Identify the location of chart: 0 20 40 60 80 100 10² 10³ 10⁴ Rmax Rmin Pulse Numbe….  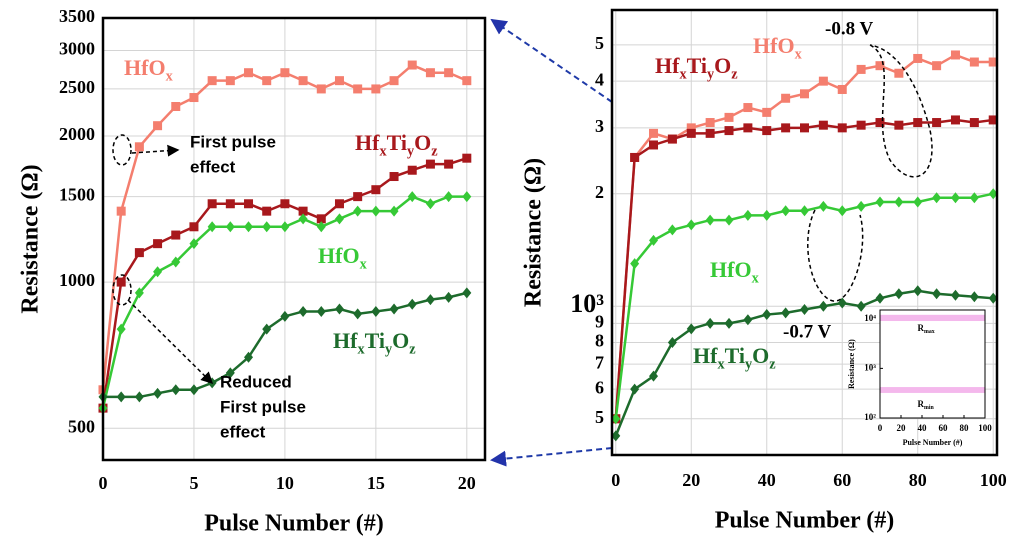
(919, 378).